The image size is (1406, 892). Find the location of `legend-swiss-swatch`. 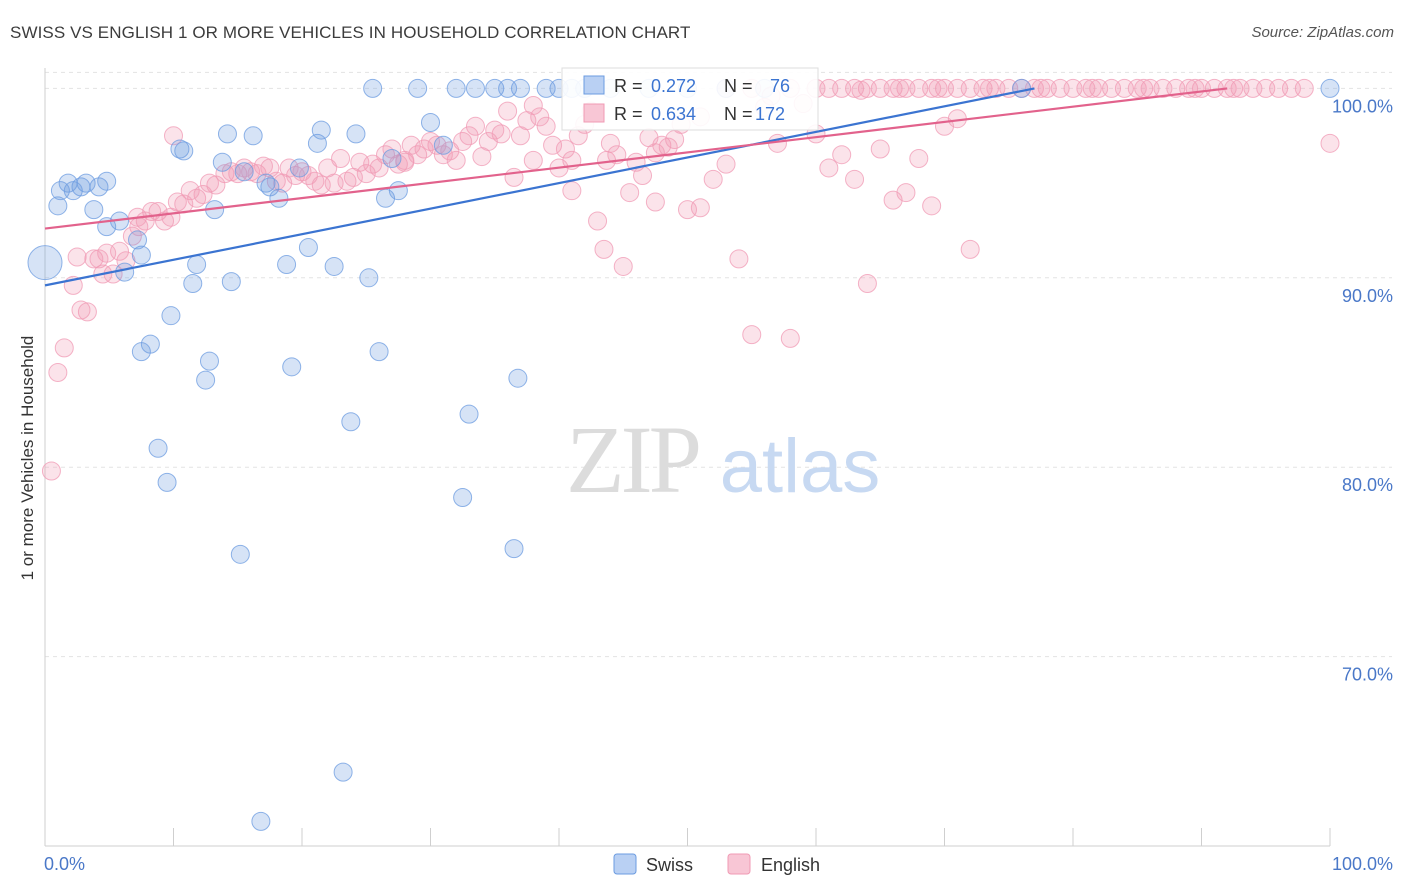

legend-swiss-swatch is located at coordinates (625, 864).